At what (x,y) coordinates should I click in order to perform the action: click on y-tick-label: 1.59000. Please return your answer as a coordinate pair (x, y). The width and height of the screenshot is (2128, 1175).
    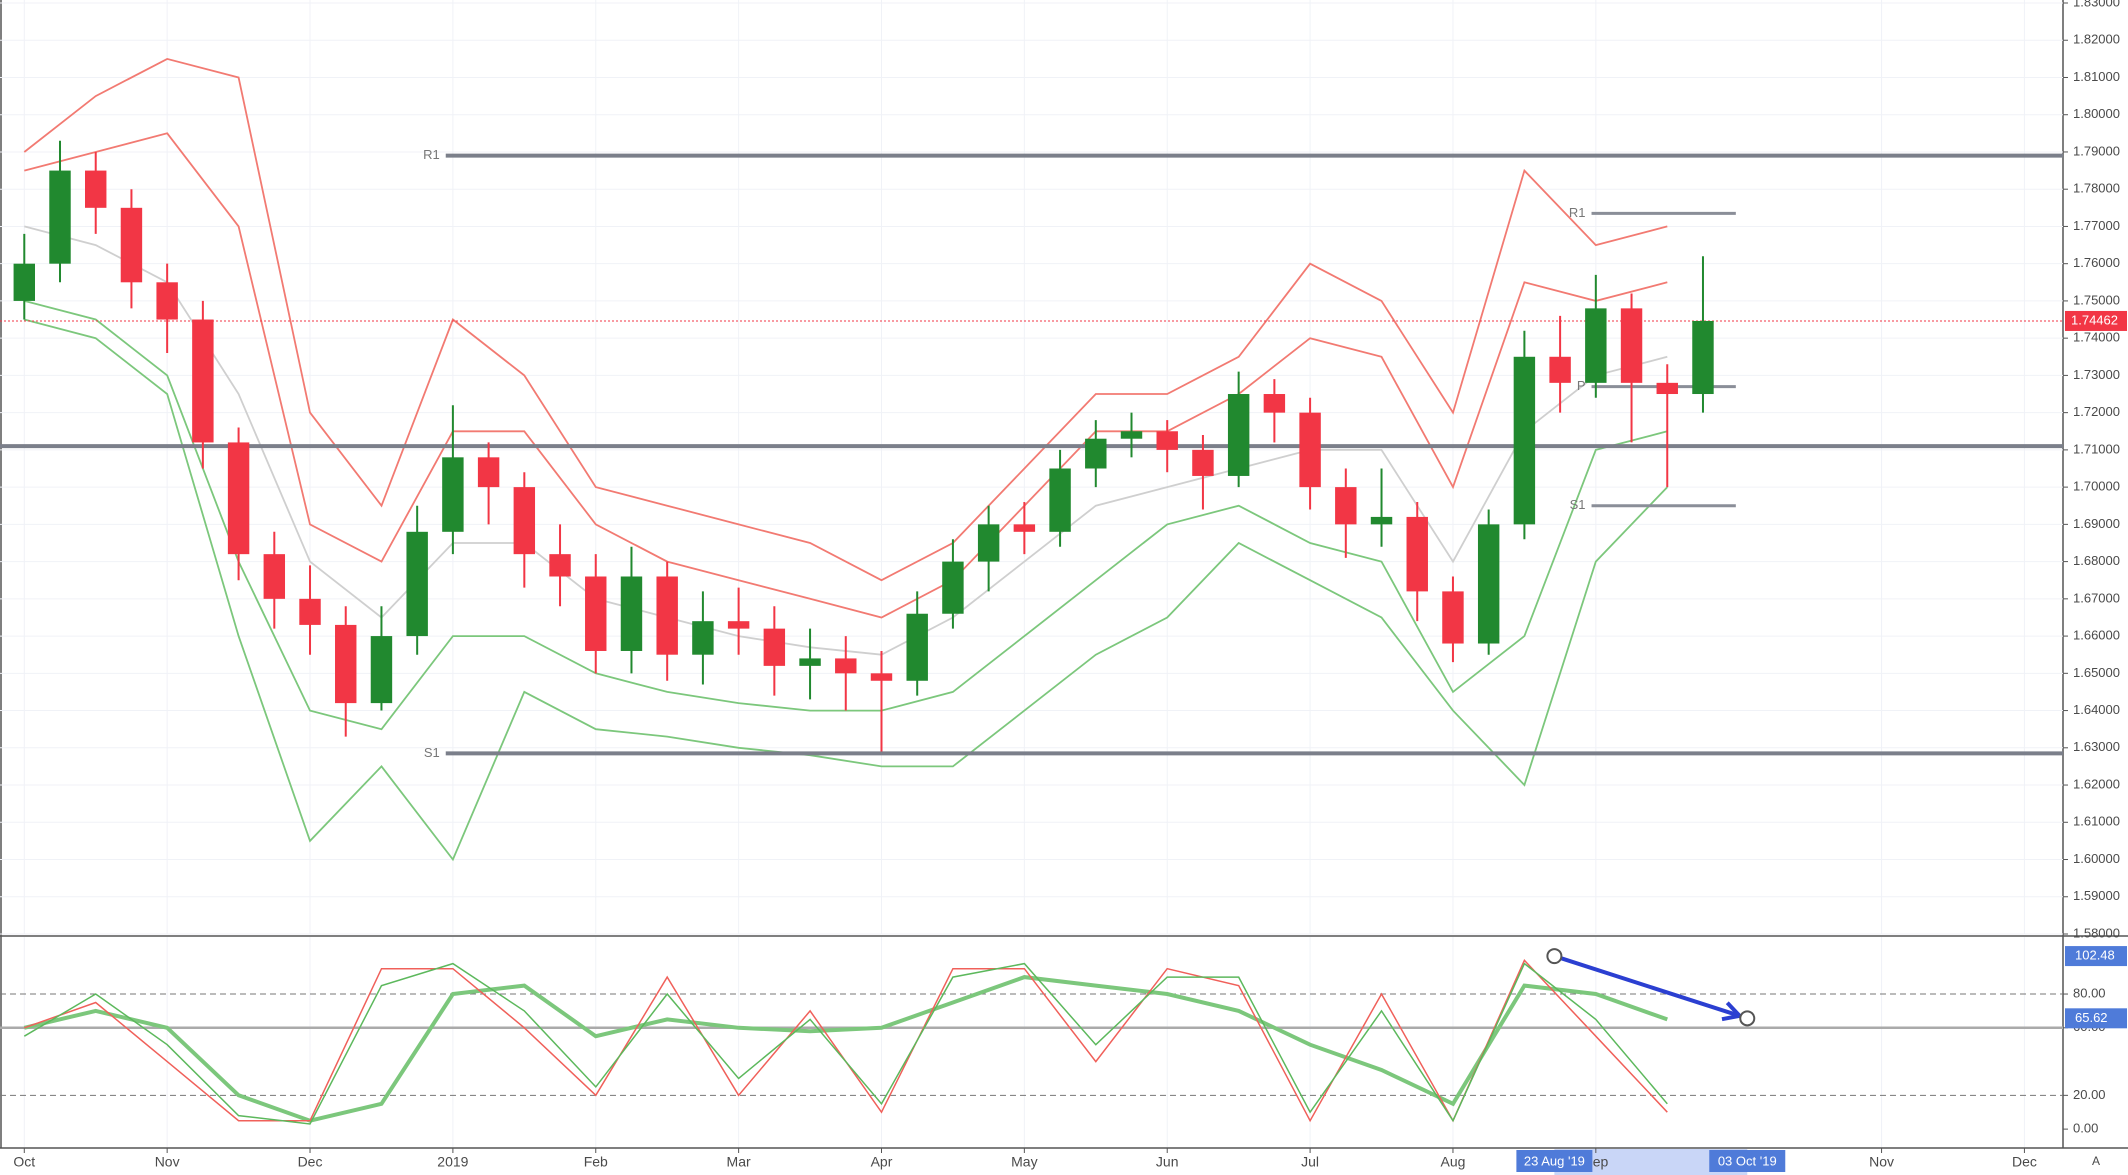
    Looking at the image, I should click on (2096, 895).